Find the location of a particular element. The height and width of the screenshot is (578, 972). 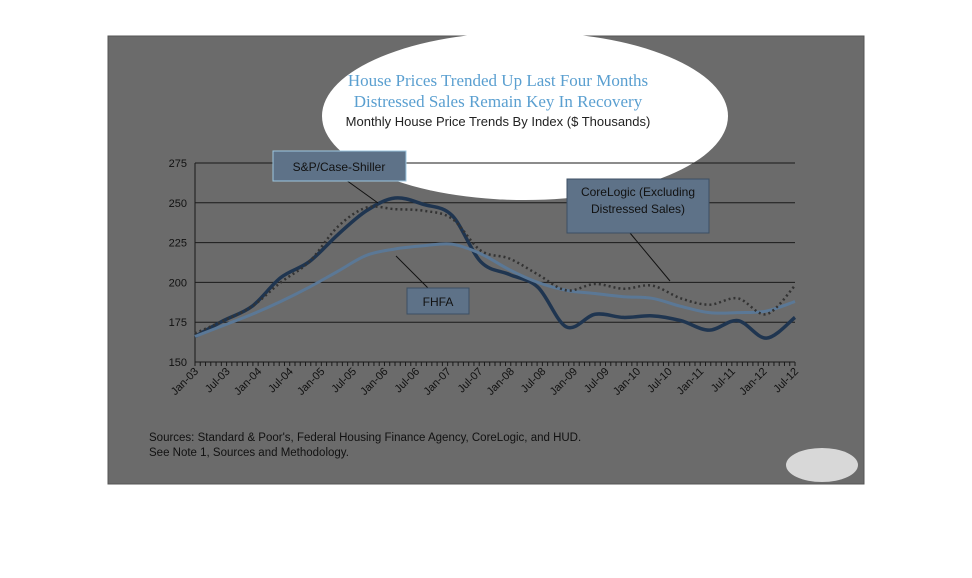

sp-callout-label: S&P/Case-Shiller is located at coordinates (339, 167).